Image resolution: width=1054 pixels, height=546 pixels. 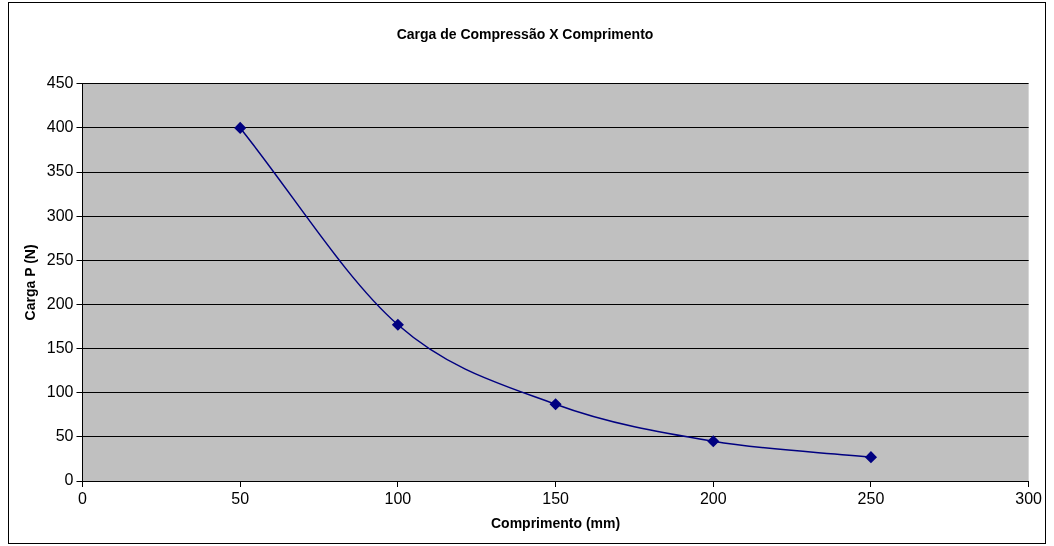 I want to click on x-tick-label: 250, so click(x=871, y=499).